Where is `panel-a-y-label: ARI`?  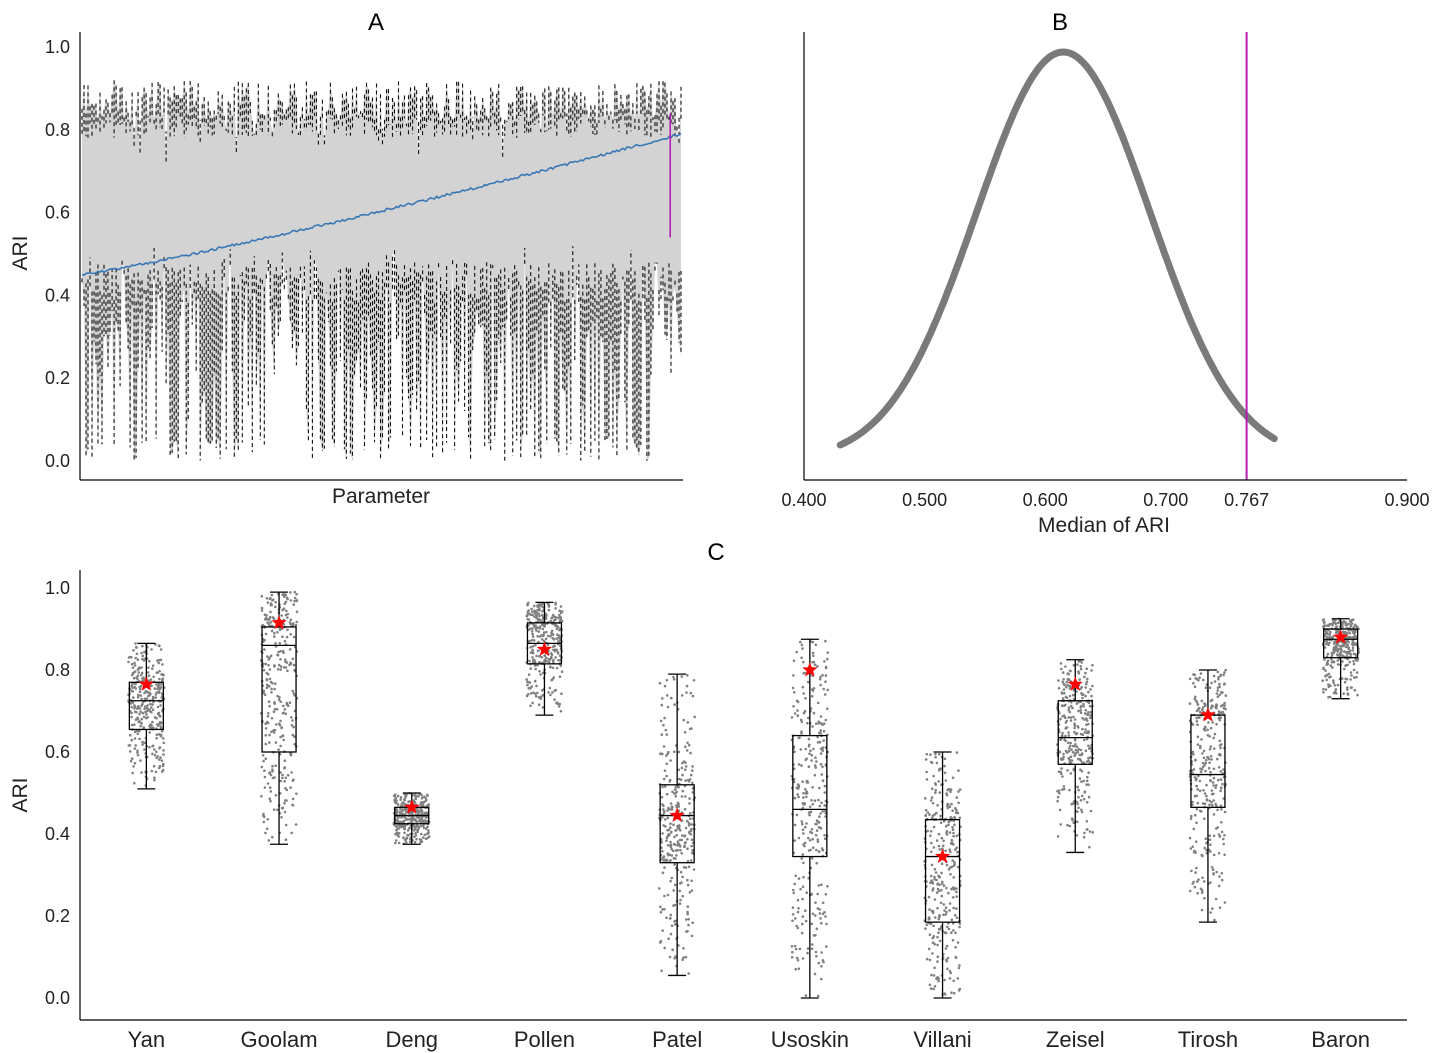 panel-a-y-label: ARI is located at coordinates (20, 252).